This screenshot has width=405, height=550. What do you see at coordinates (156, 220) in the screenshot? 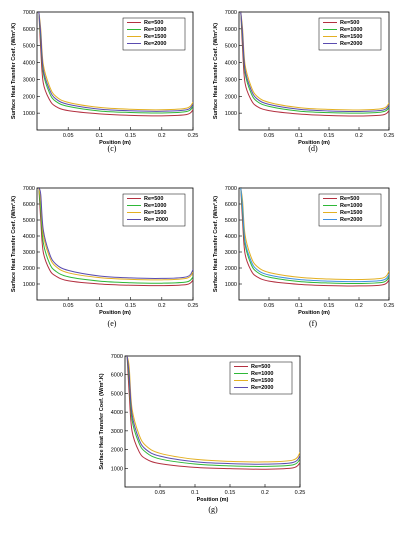
I see `legend-label: Re= 2000` at bounding box center [156, 220].